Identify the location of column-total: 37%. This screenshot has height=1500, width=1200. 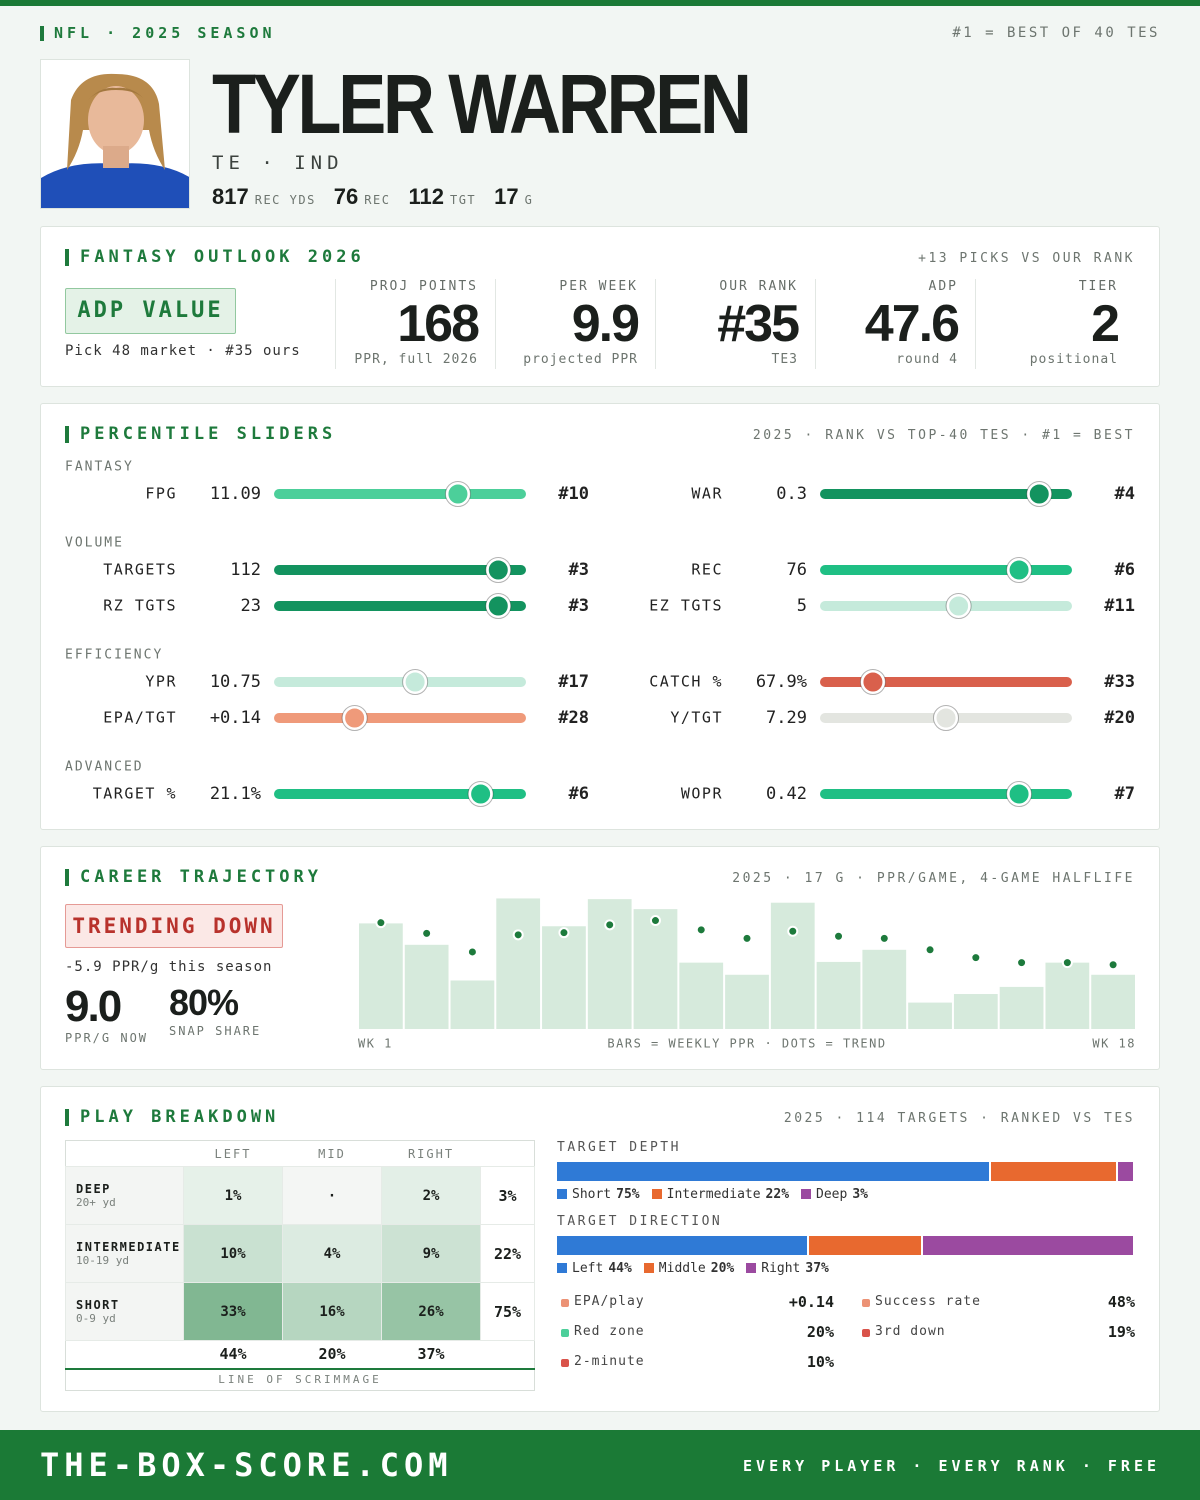
(431, 1355).